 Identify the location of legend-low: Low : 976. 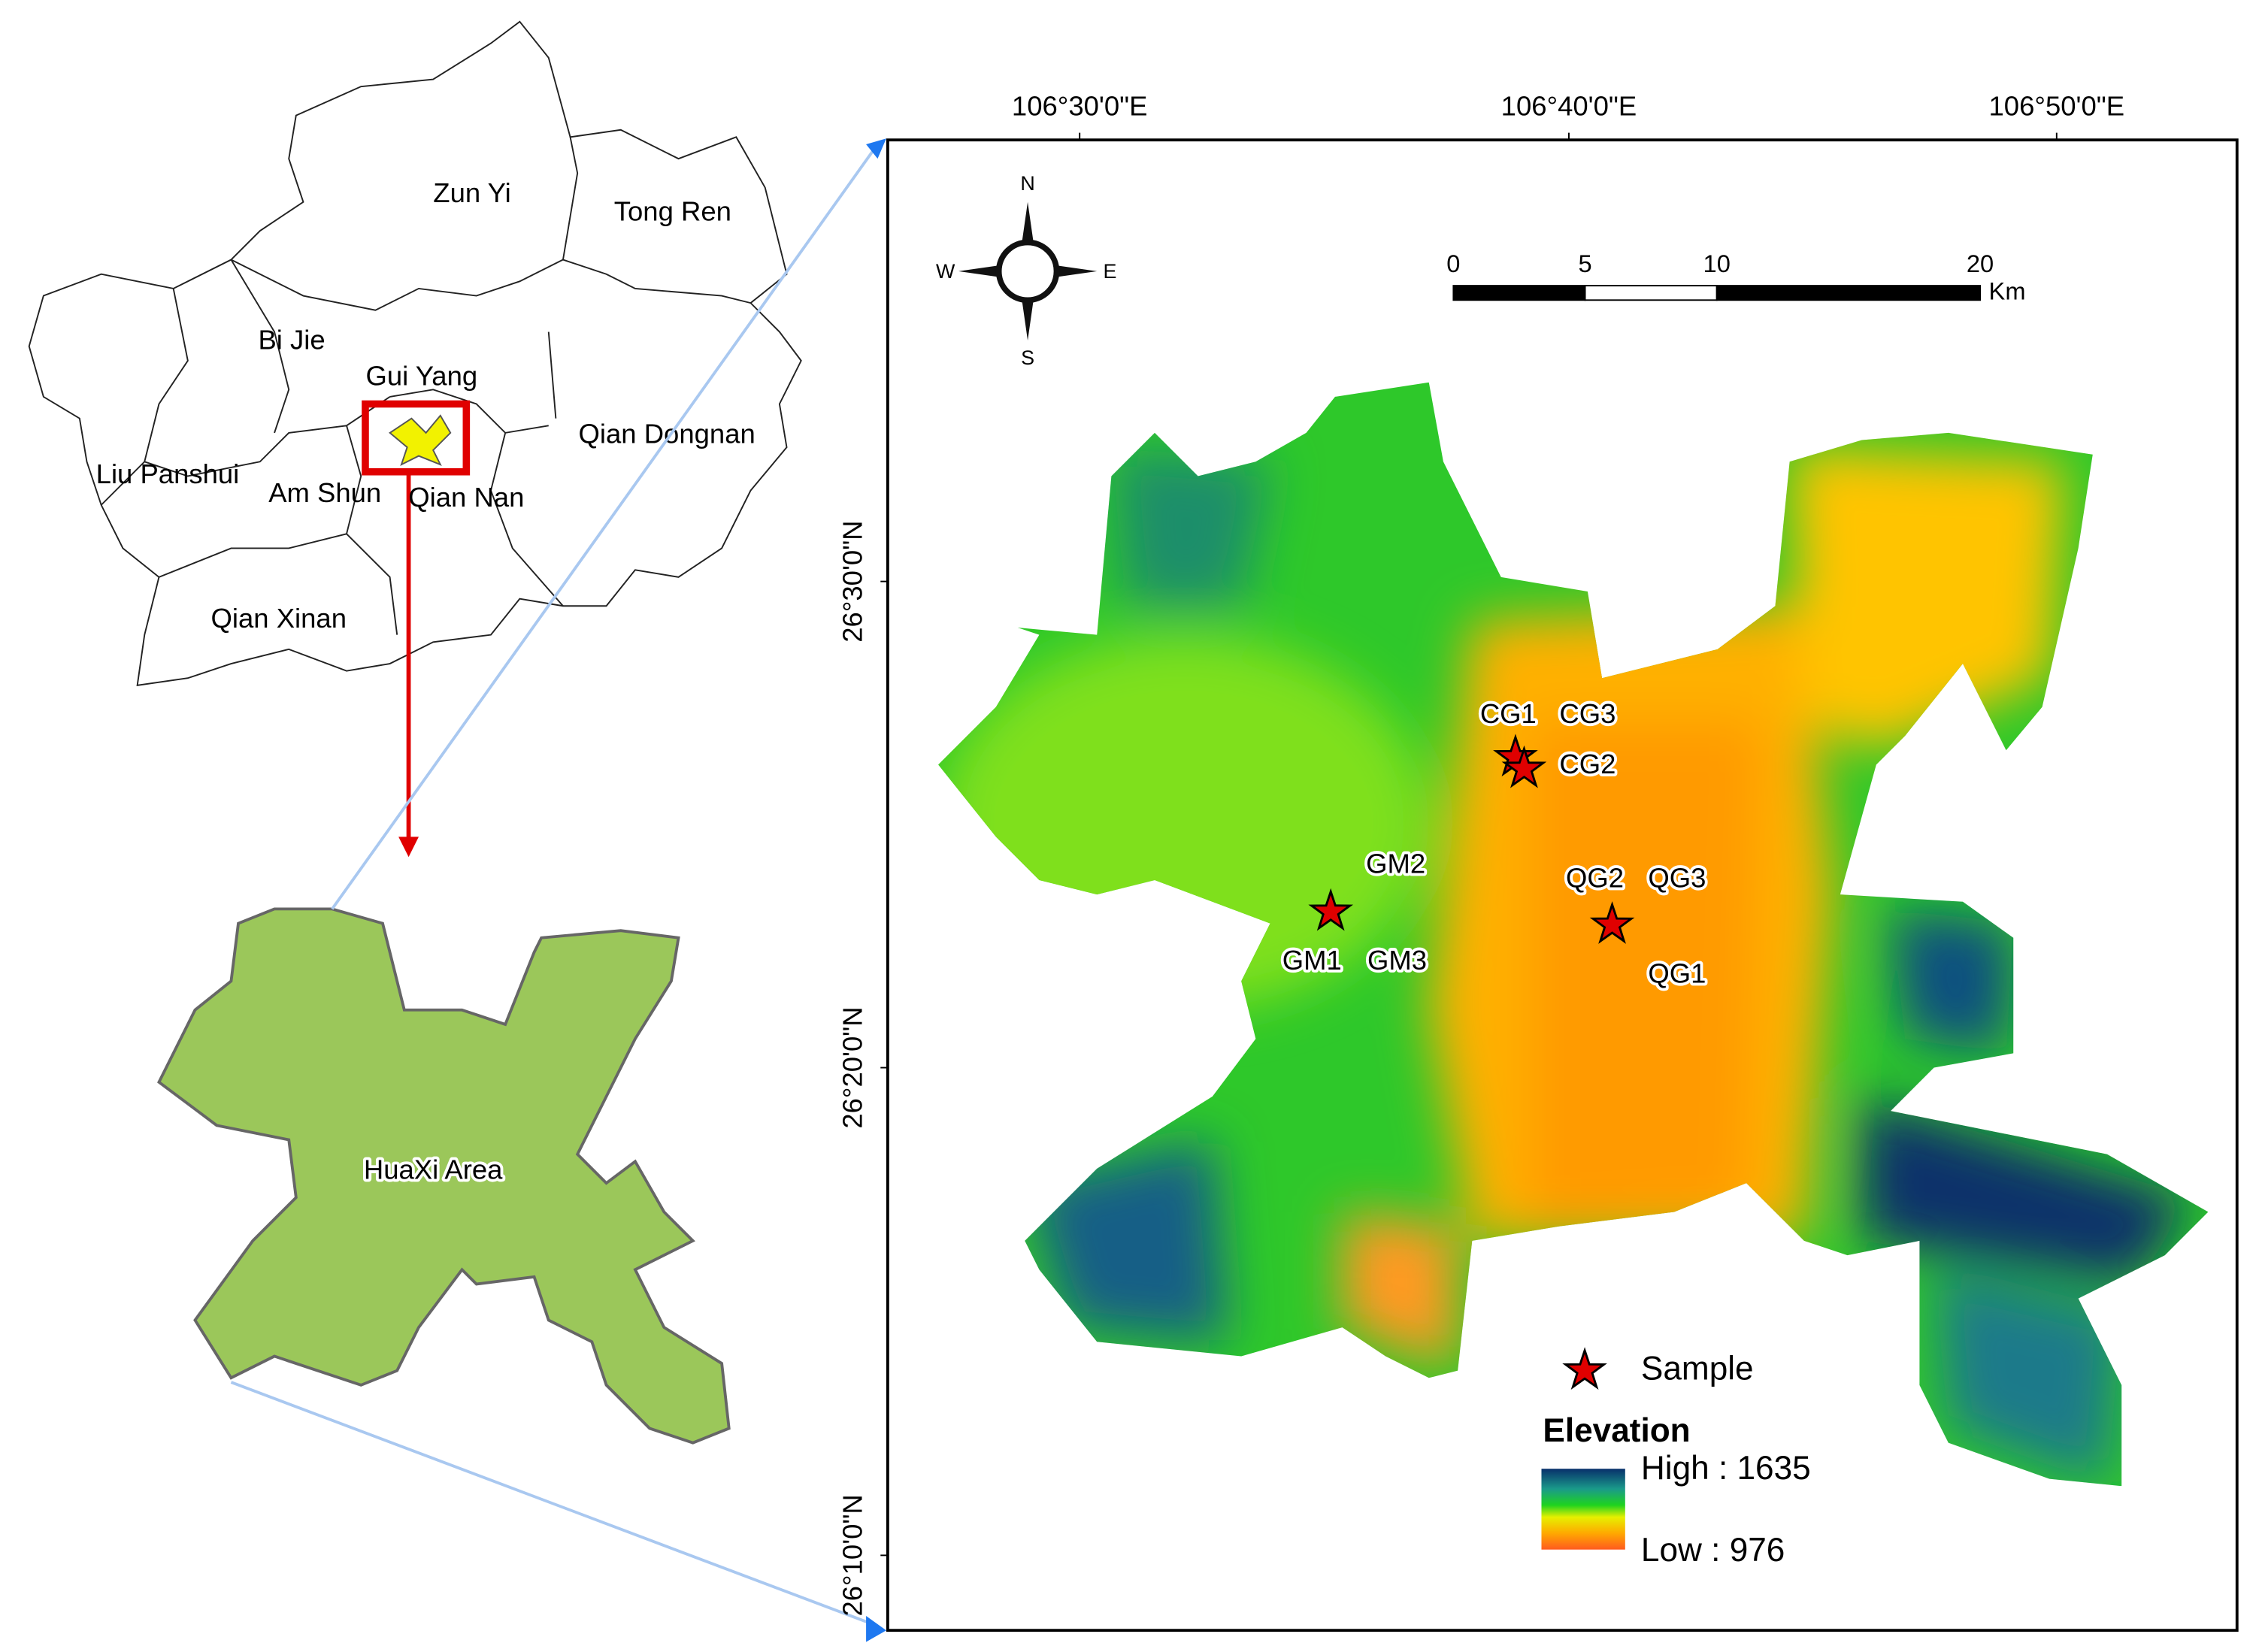
(1713, 1551).